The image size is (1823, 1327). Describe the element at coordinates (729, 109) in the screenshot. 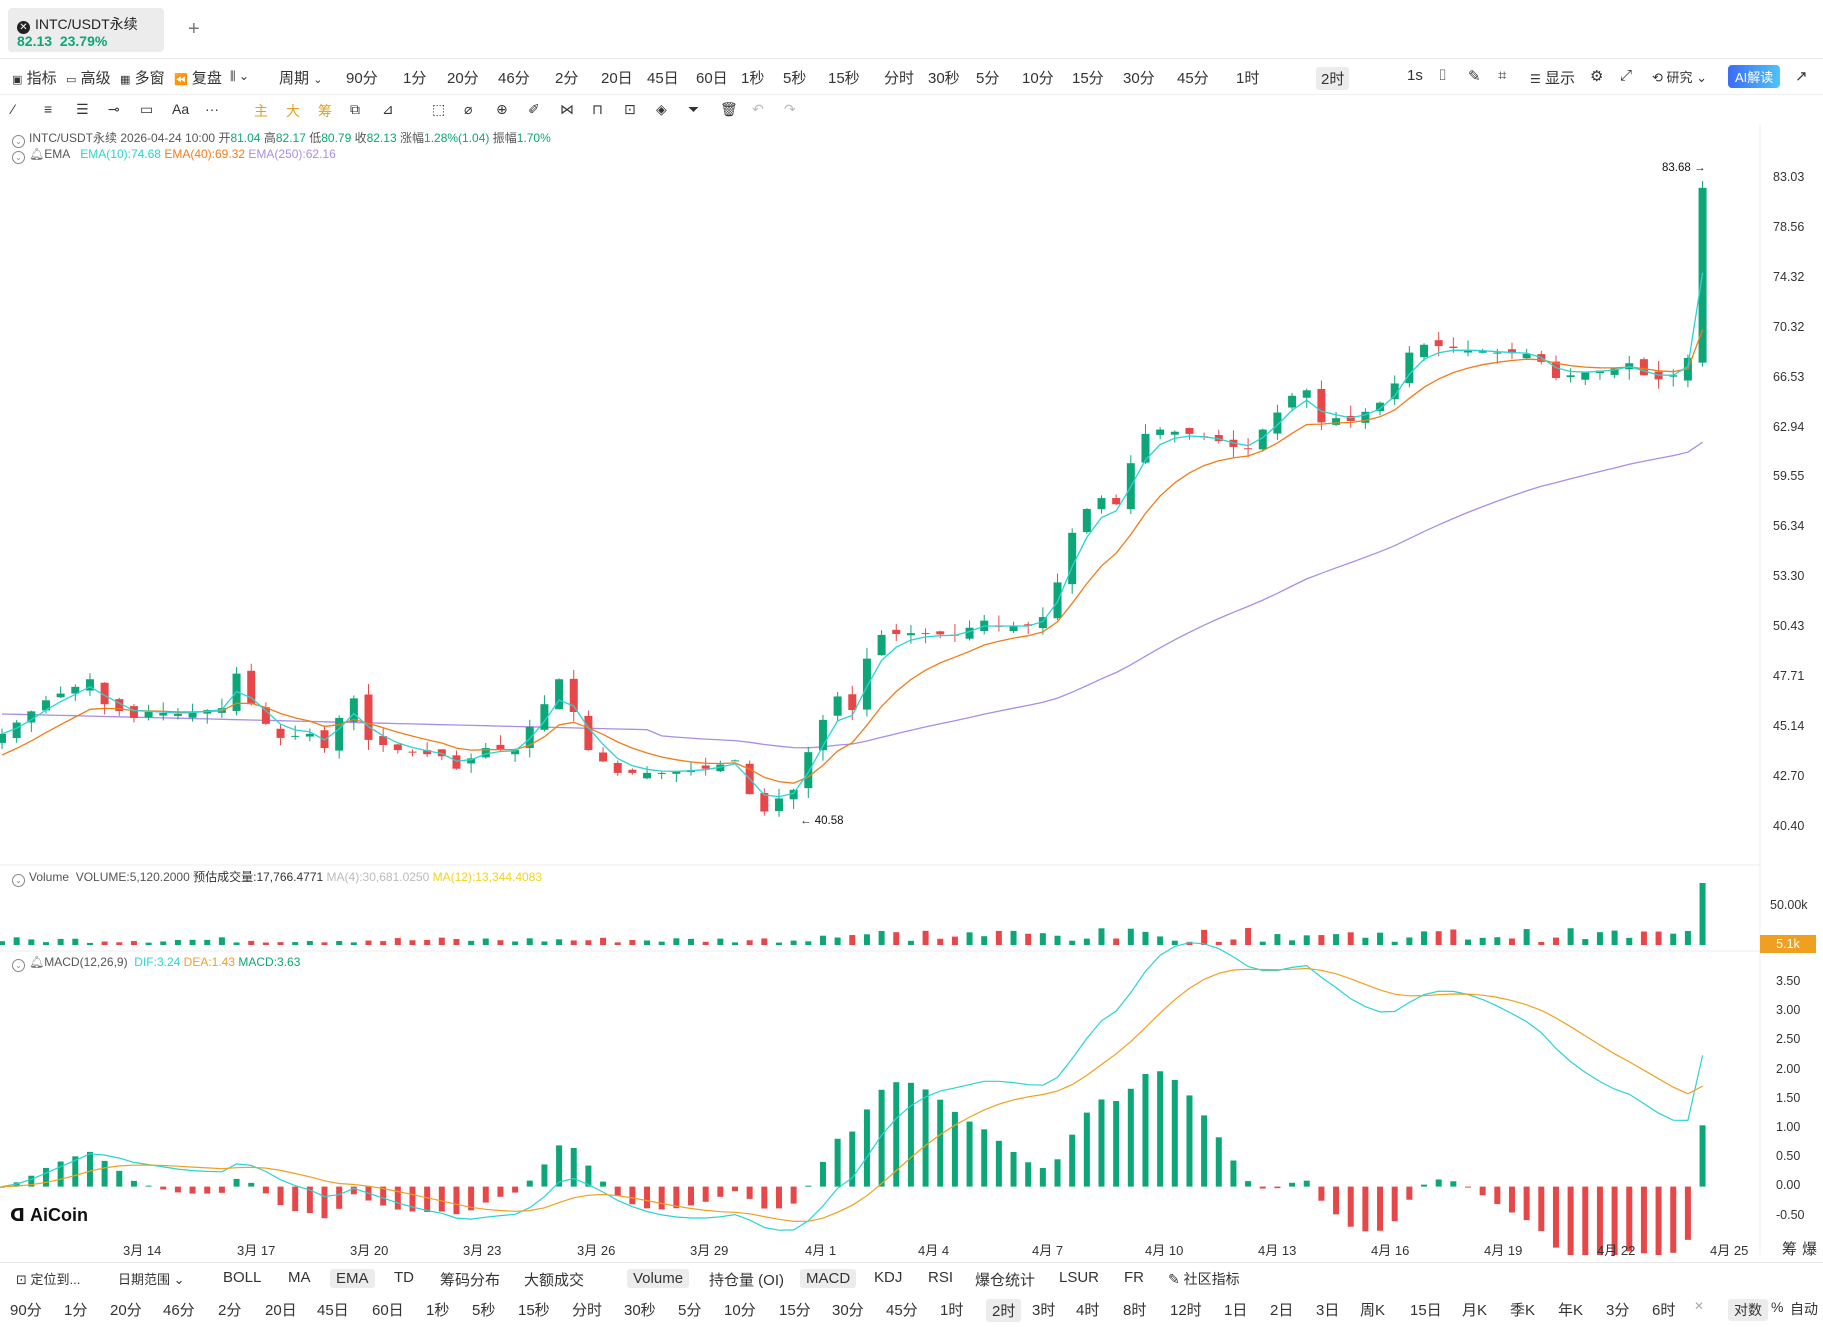

I see `delete-icon: 🗑` at that location.